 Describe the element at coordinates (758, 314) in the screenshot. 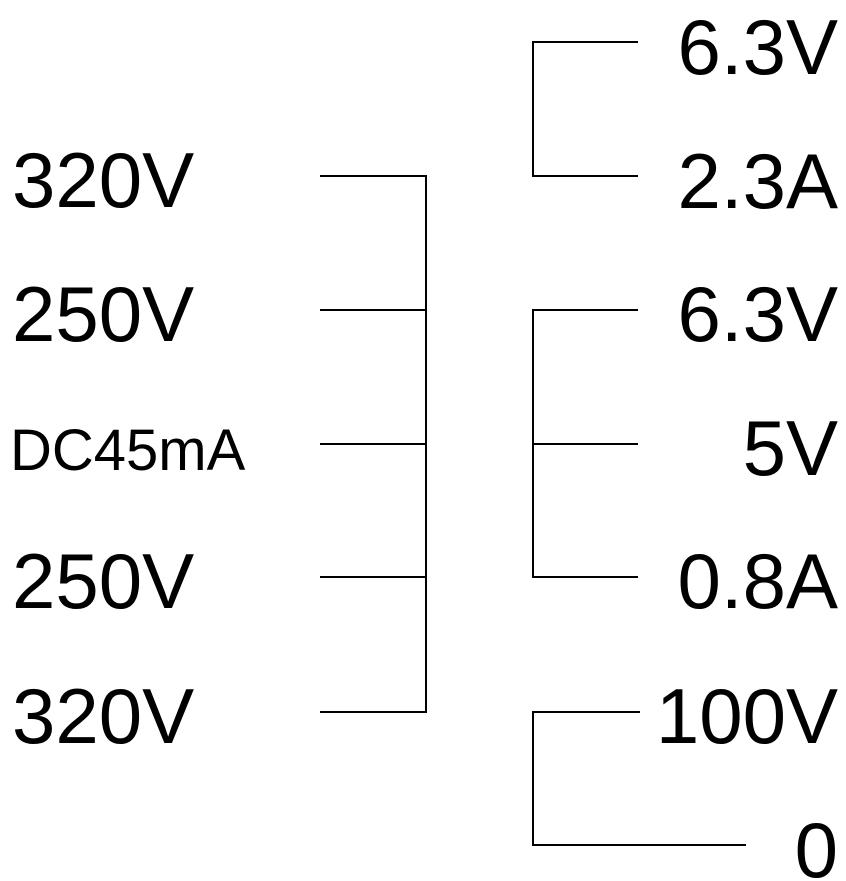

I see `heater-2-voltage-label: 6.3V` at that location.